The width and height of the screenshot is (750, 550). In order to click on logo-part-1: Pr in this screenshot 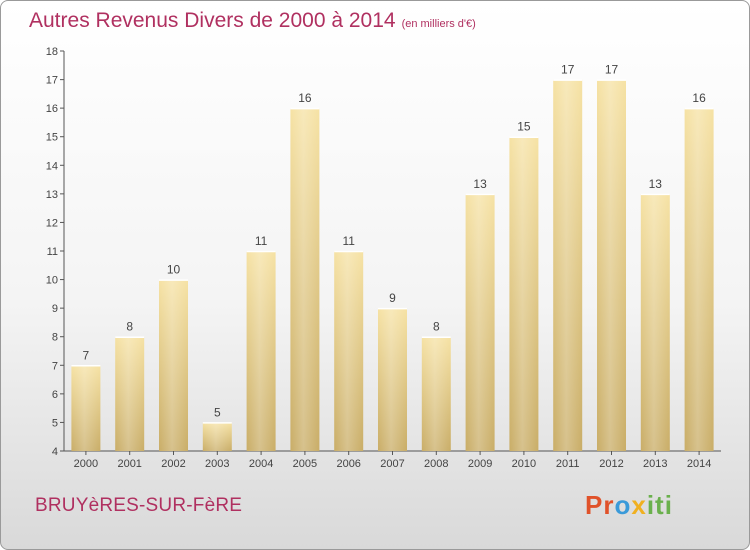, I will do `click(600, 505)`.